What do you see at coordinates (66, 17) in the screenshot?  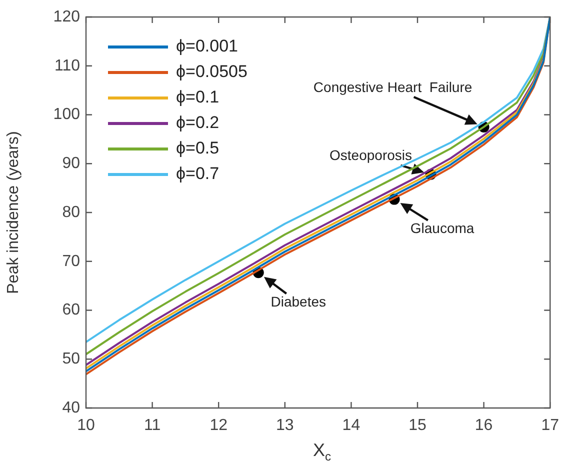 I see `y-tick-label: 120` at bounding box center [66, 17].